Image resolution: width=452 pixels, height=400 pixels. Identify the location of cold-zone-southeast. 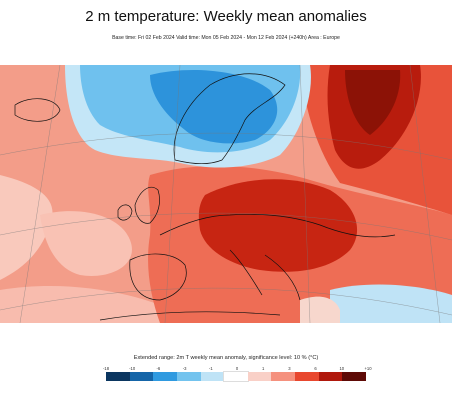
(391, 303).